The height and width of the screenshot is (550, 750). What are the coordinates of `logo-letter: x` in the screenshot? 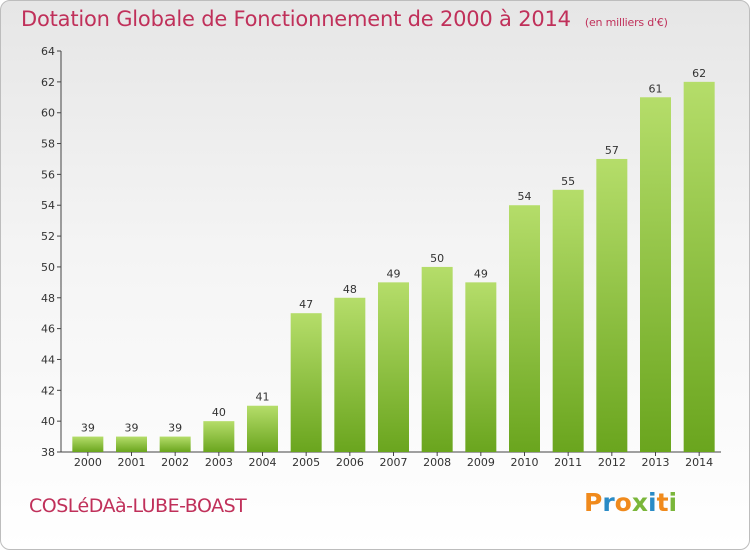 It's located at (639, 502).